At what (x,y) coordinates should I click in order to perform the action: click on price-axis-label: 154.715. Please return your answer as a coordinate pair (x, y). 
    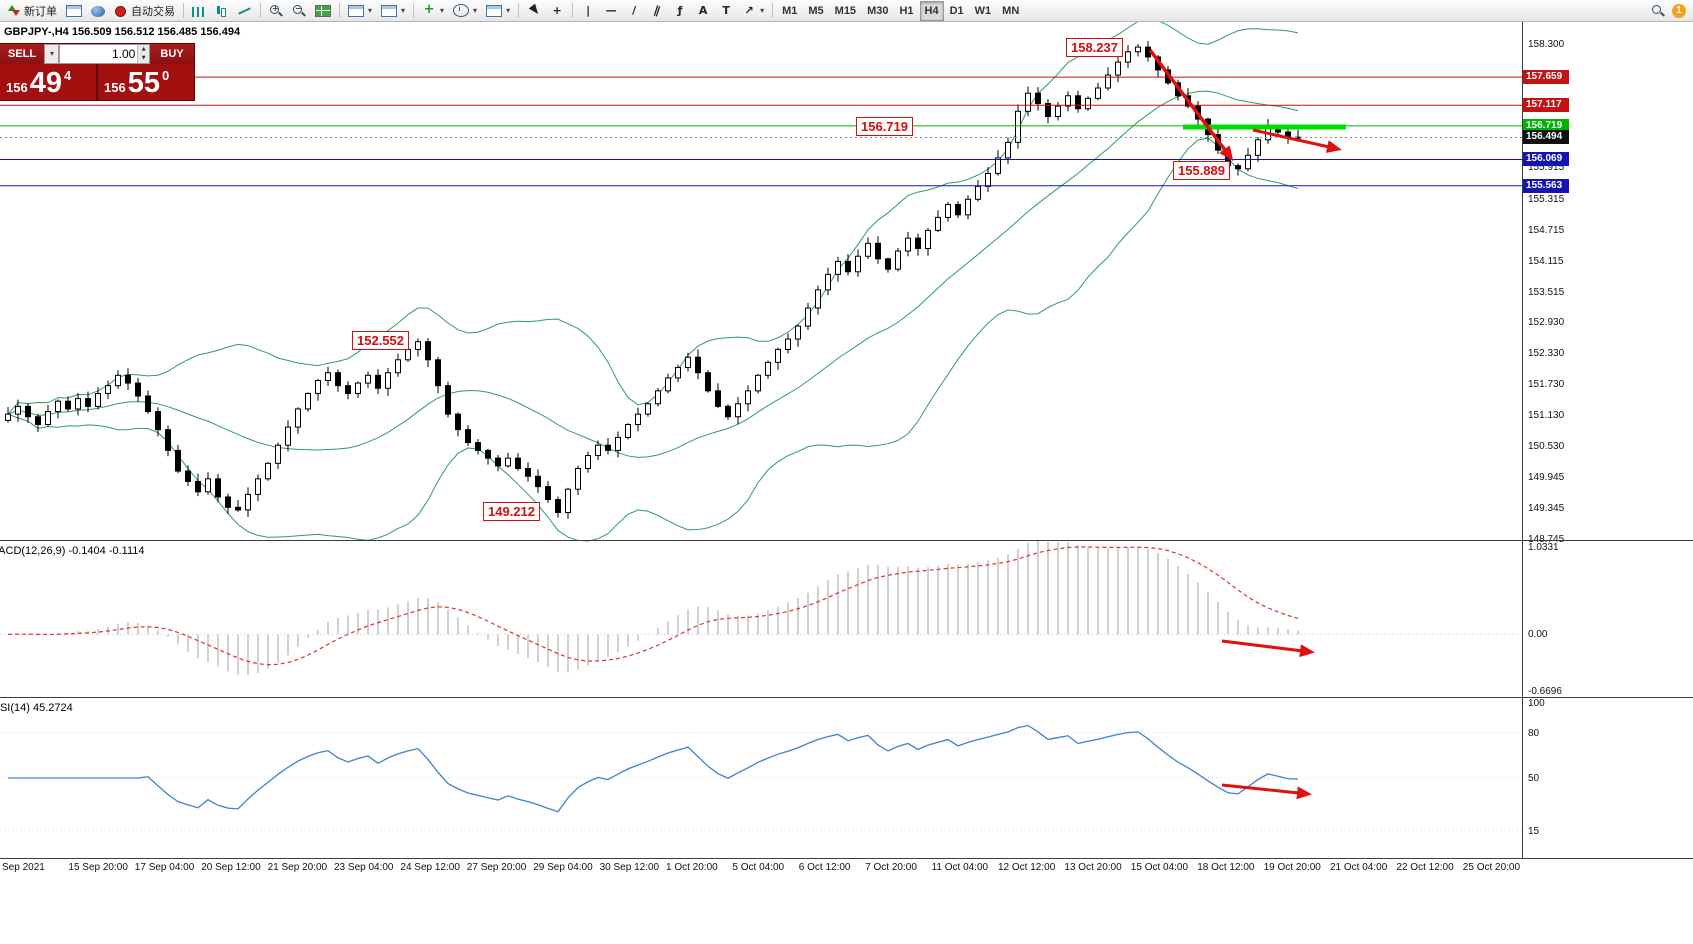
    Looking at the image, I should click on (1546, 230).